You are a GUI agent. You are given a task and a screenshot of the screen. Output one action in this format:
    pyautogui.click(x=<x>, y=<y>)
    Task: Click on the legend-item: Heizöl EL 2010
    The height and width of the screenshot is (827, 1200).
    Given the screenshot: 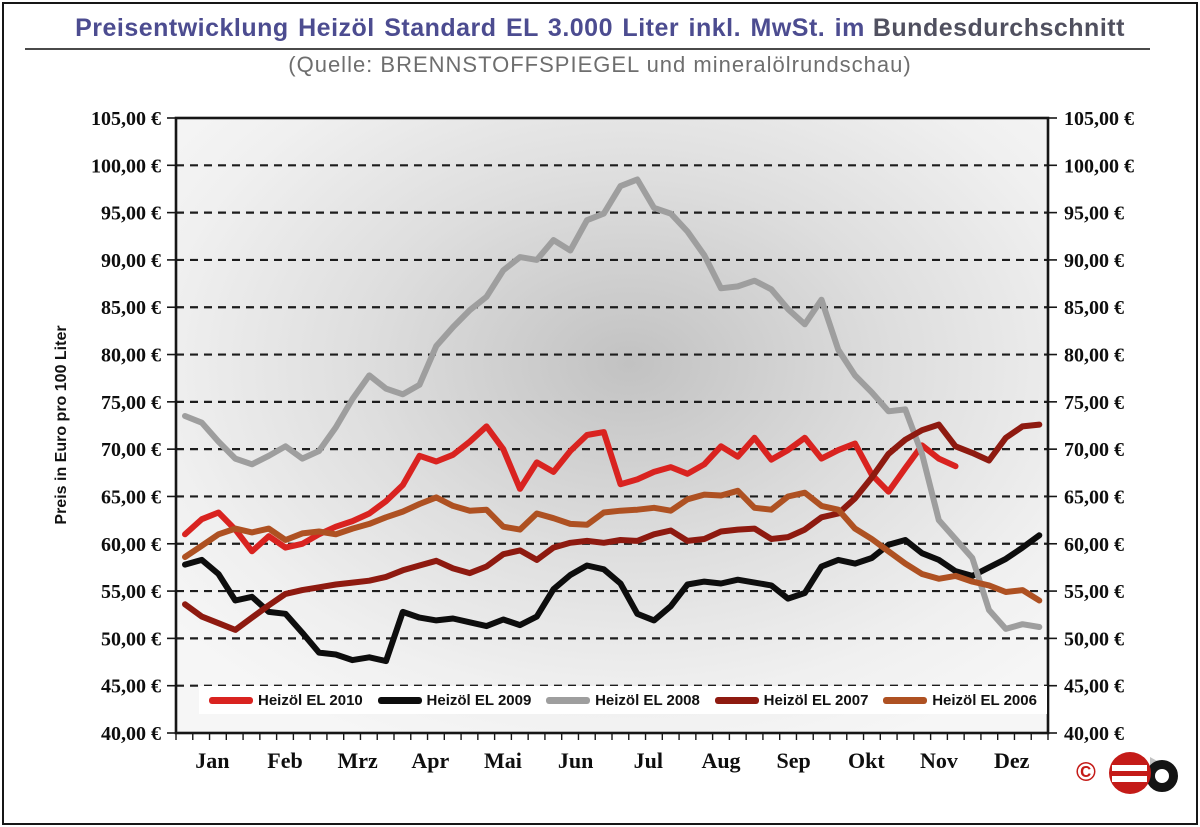 What is the action you would take?
    pyautogui.click(x=286, y=700)
    